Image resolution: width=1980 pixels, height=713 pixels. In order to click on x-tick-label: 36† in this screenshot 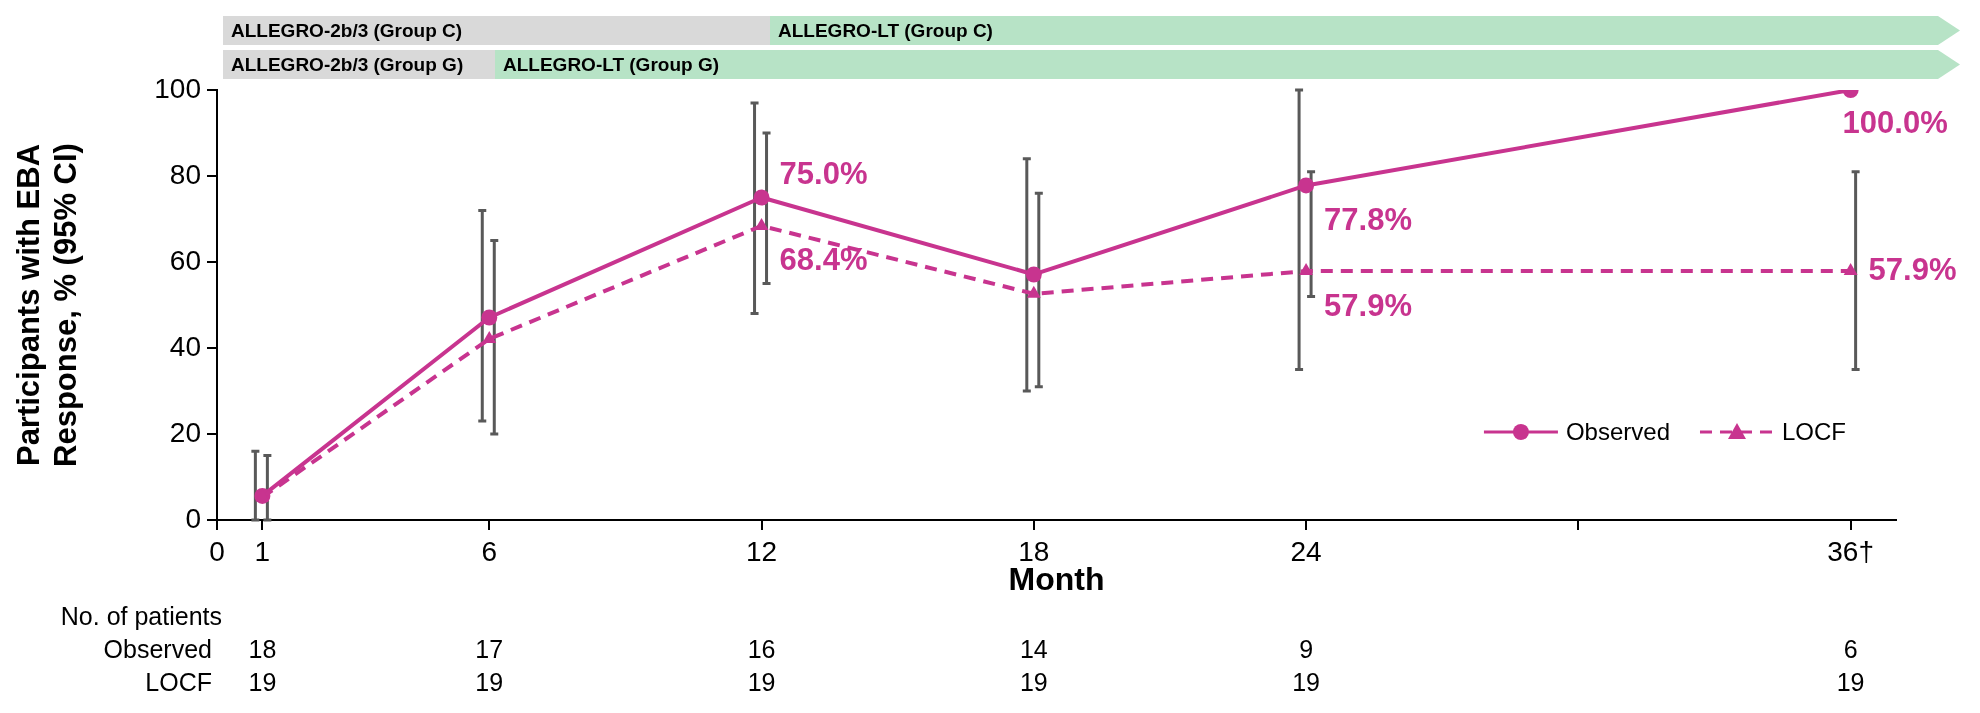, I will do `click(1850, 551)`.